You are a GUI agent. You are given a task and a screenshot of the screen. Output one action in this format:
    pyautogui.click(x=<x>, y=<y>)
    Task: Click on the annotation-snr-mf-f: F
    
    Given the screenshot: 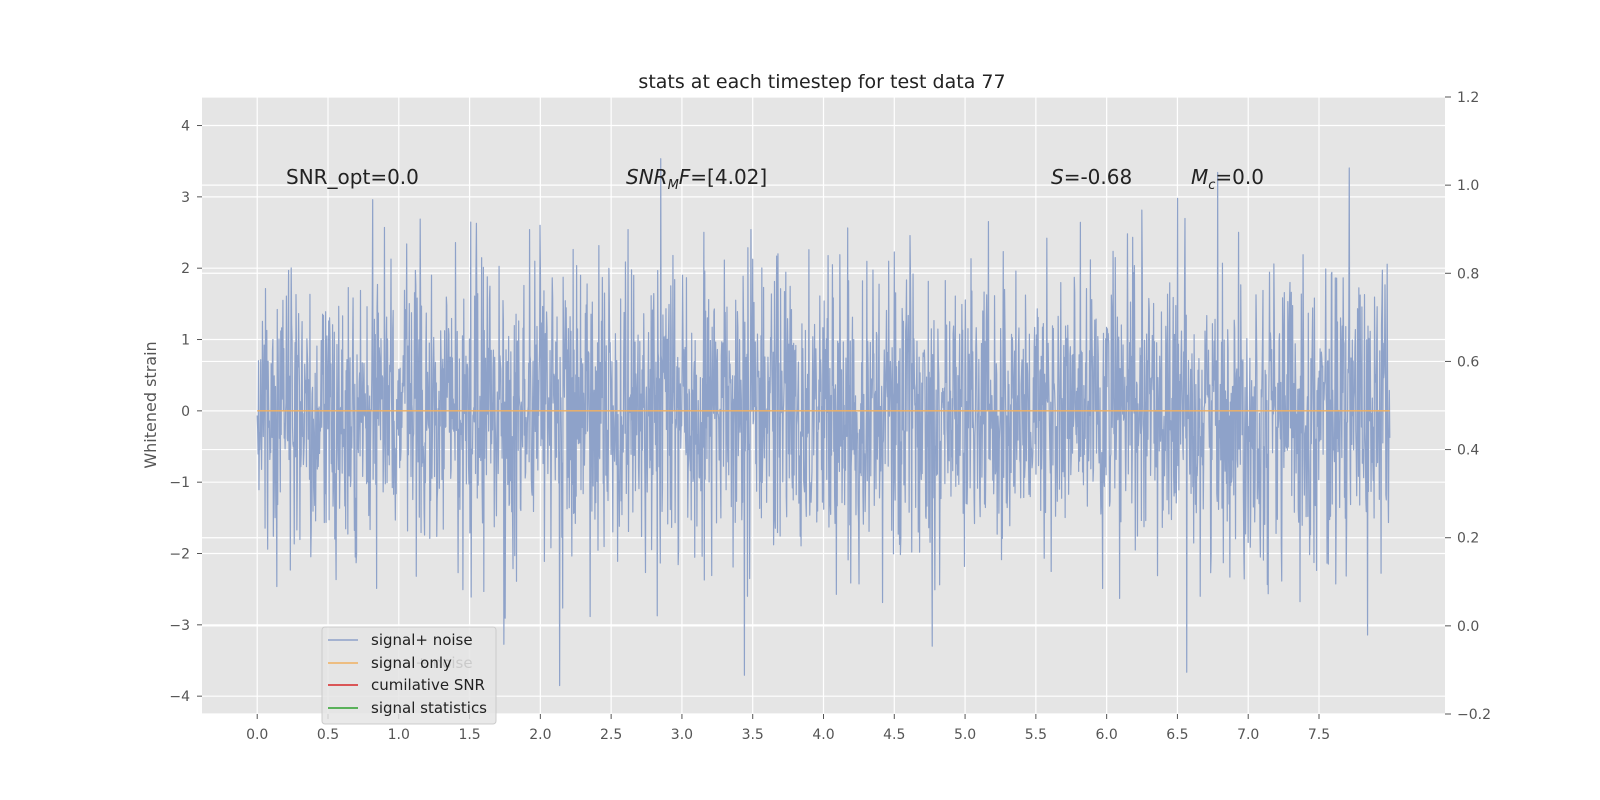 What is the action you would take?
    pyautogui.click(x=685, y=177)
    